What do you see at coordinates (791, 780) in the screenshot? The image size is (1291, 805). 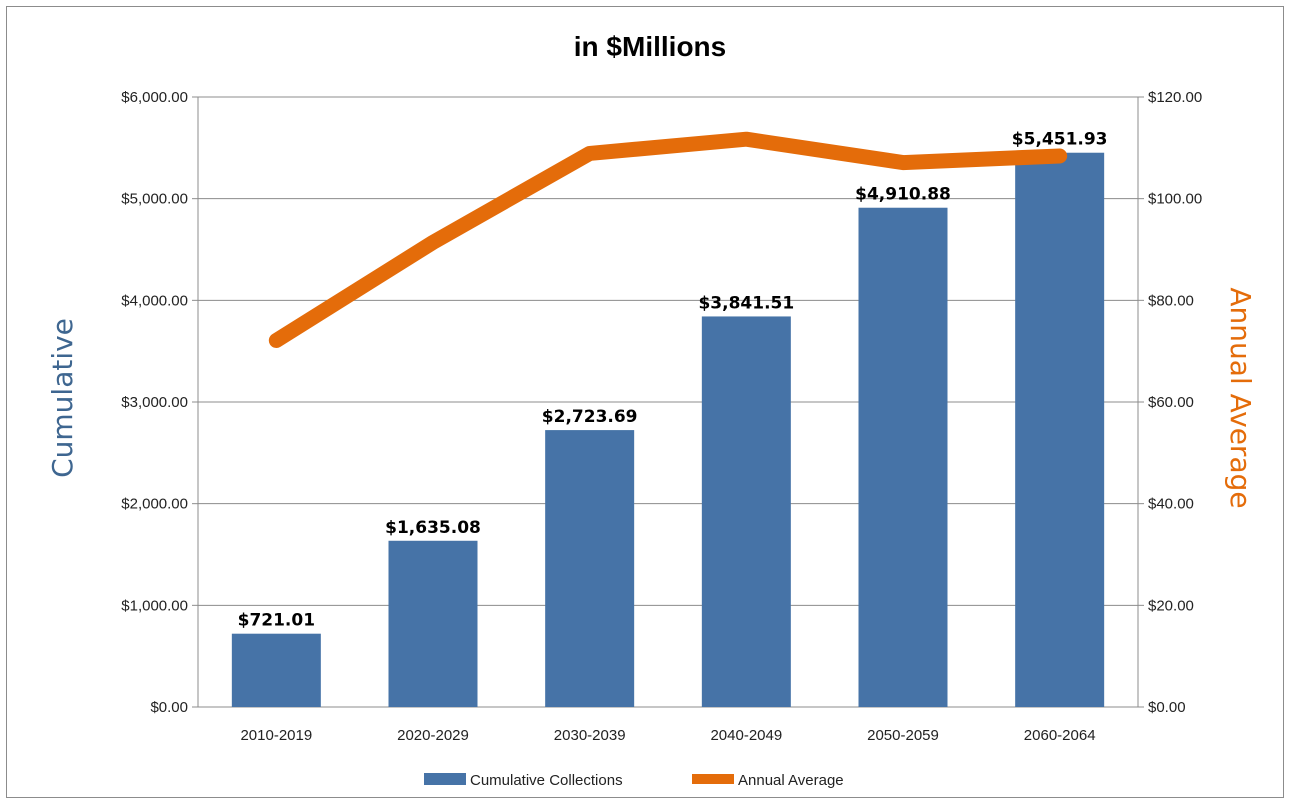 I see `legend-line-label: Annual Average` at bounding box center [791, 780].